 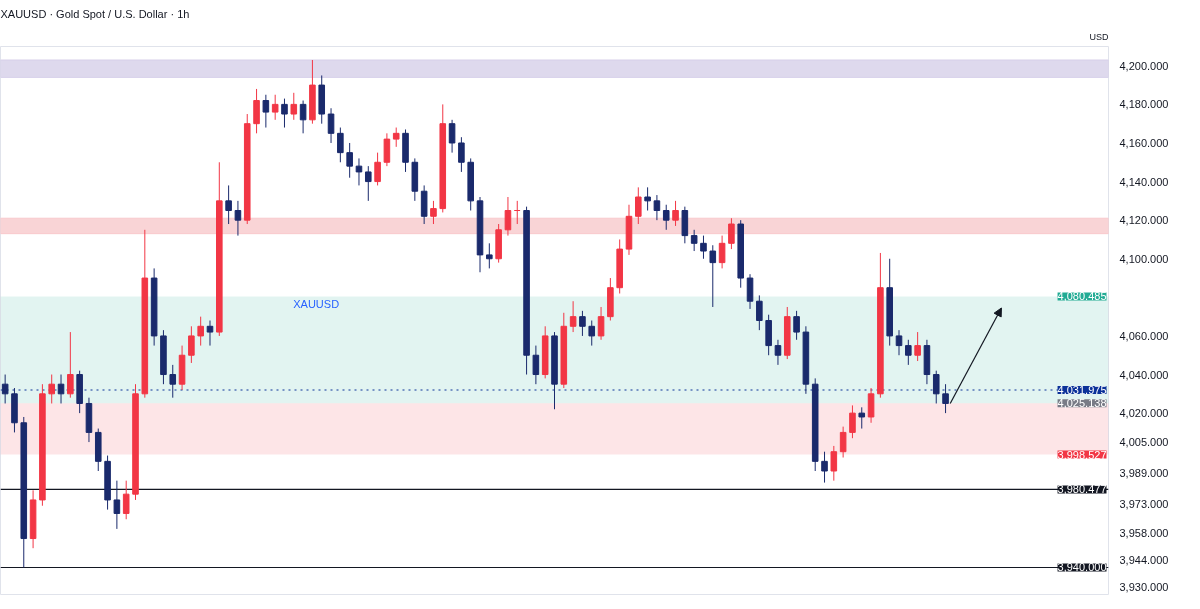 I want to click on y-tick-label: 4,200.000, so click(x=1144, y=65).